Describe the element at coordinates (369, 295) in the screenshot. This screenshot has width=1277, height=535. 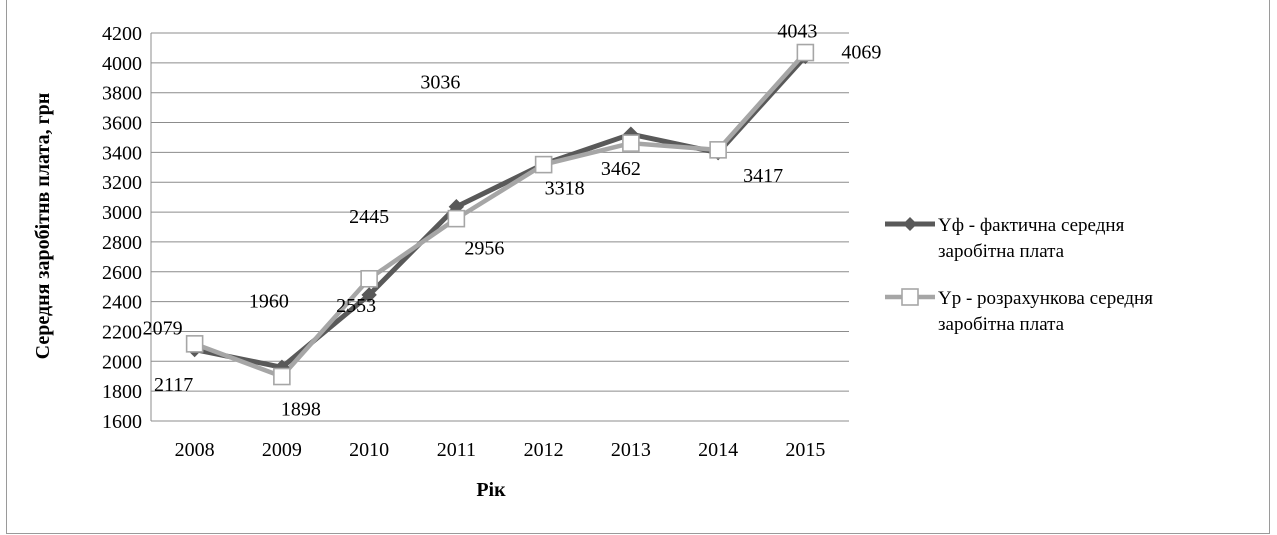
I see `data-point-fact` at that location.